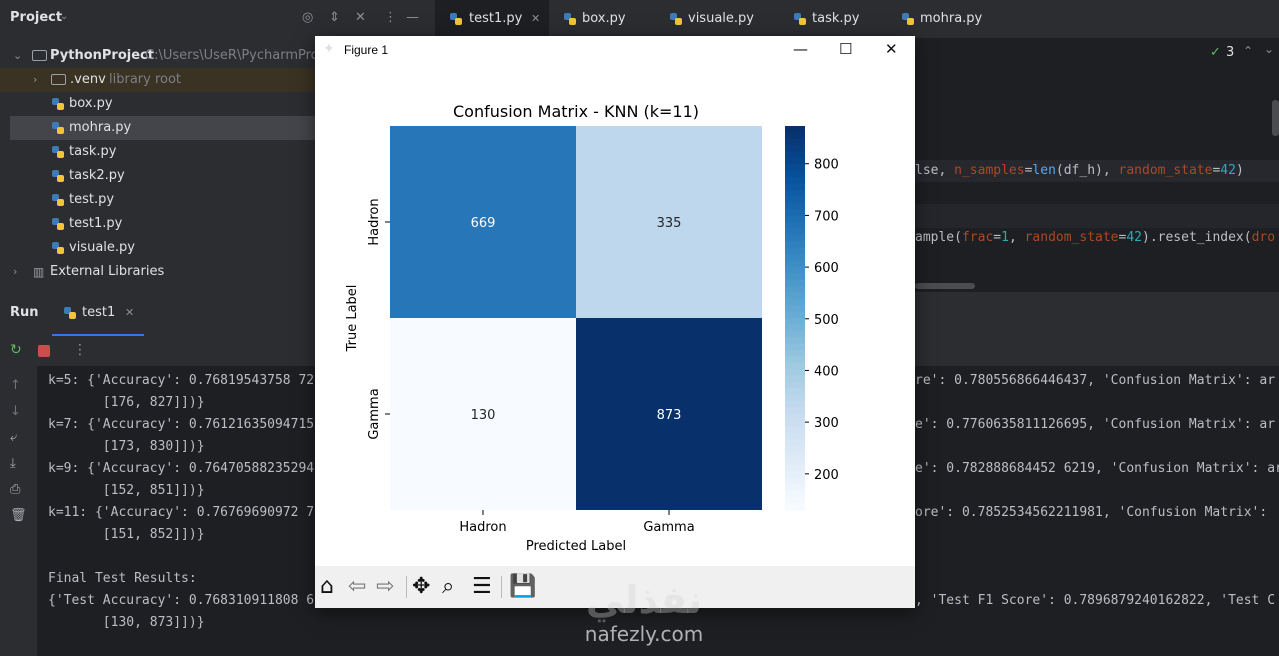  I want to click on tree-item-file: task2.py, so click(217, 176).